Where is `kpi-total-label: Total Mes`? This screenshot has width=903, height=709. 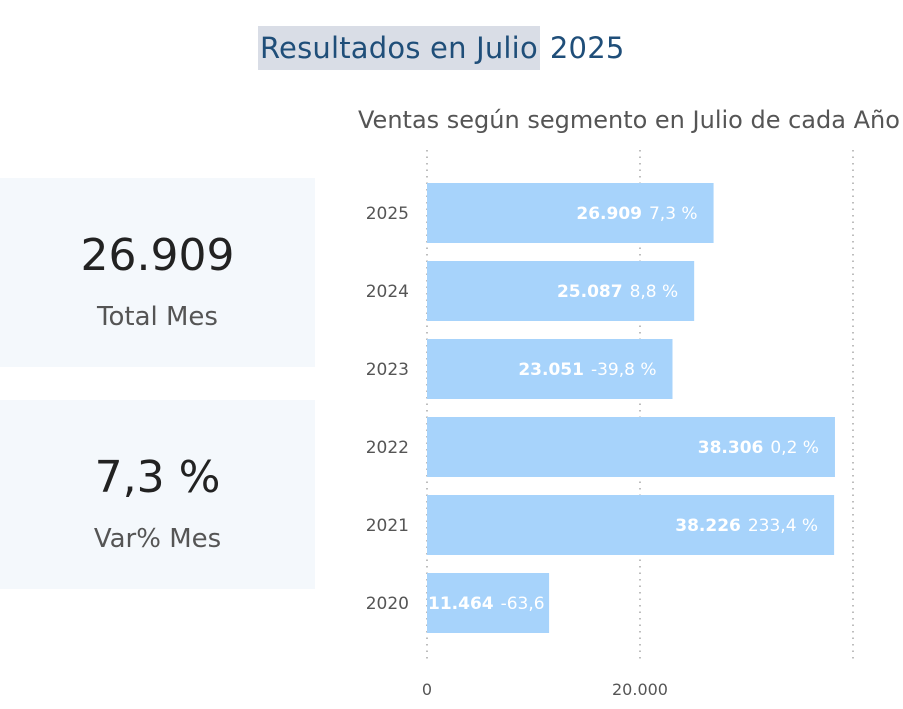 kpi-total-label: Total Mes is located at coordinates (157, 317).